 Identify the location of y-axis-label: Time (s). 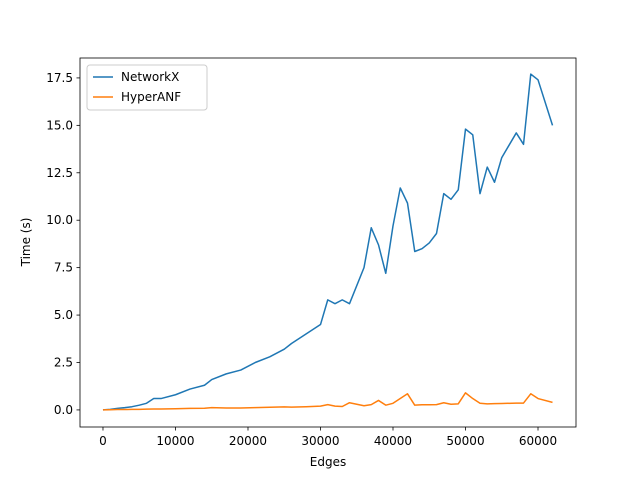
(26, 243).